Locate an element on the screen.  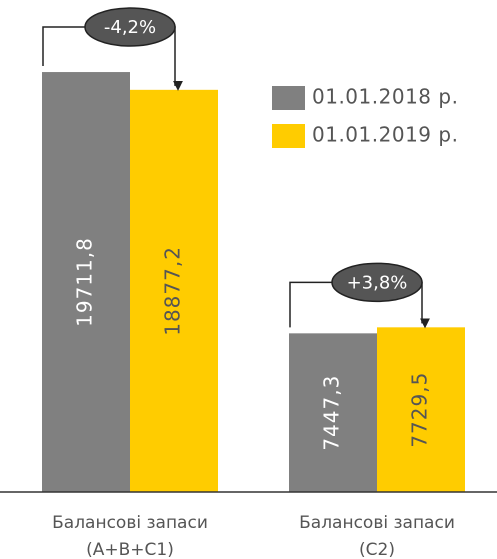
x-tick-label: Балансові запаси (C2) is located at coordinates (377, 536).